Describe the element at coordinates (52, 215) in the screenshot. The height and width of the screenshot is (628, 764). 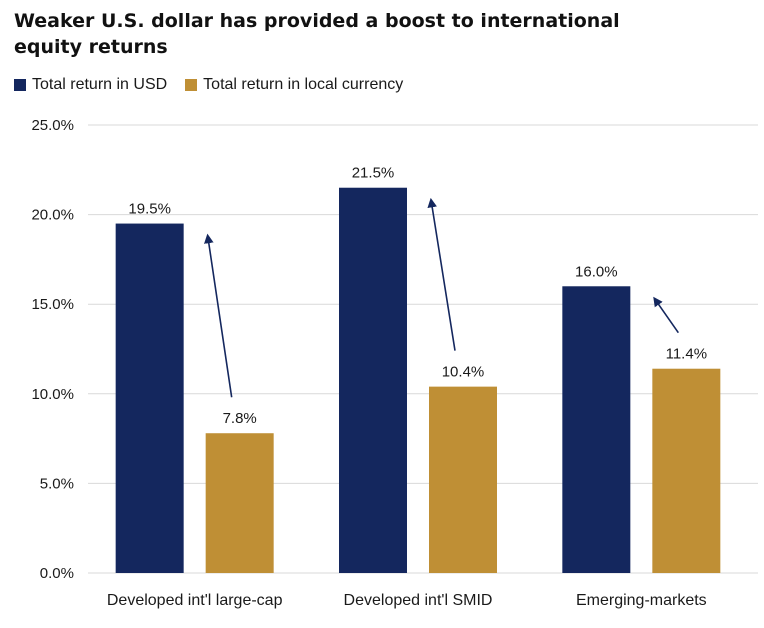
I see `y-tick-label: 20.0%` at that location.